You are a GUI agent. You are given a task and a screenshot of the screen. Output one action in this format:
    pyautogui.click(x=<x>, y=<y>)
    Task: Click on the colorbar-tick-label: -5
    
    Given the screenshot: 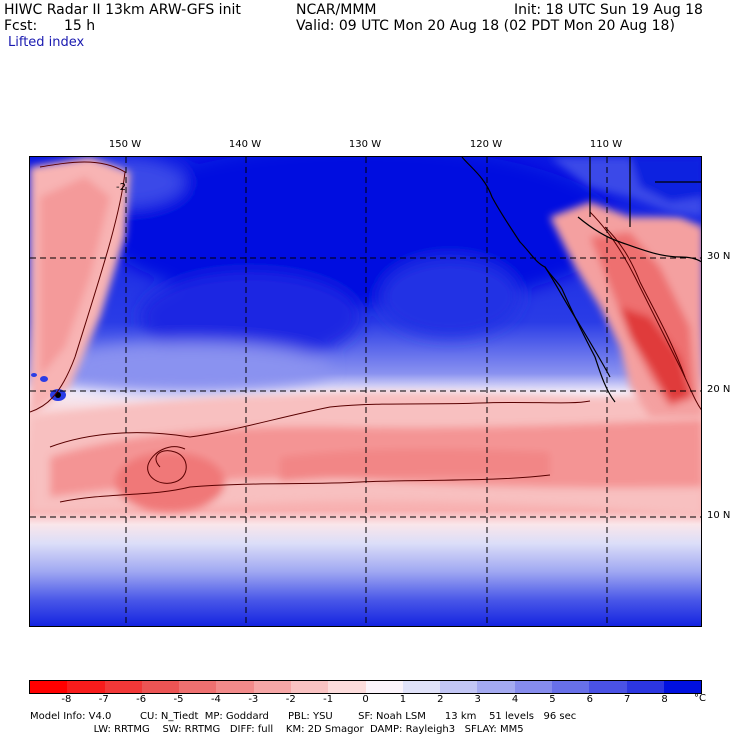 What is the action you would take?
    pyautogui.click(x=178, y=699)
    